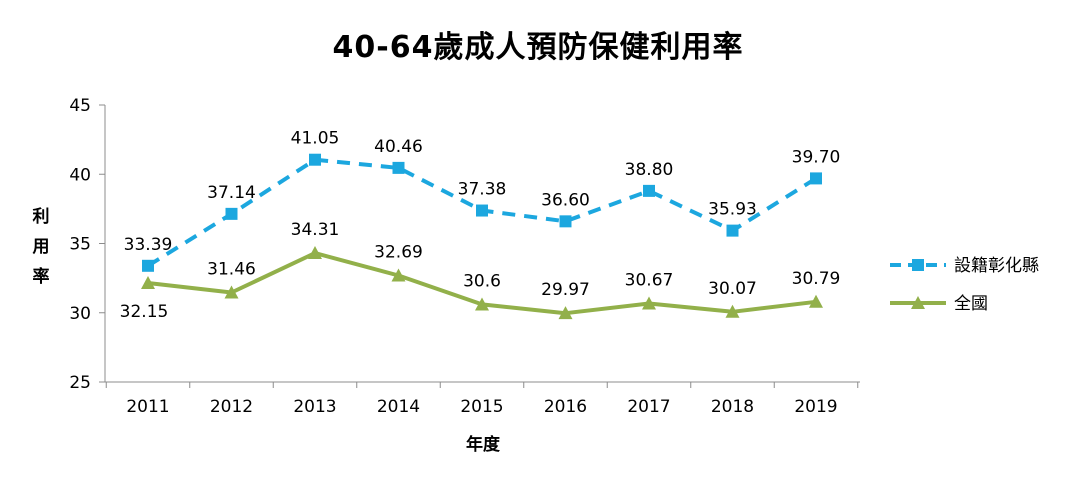  What do you see at coordinates (732, 289) in the screenshot?
I see `data-label: 30.07` at bounding box center [732, 289].